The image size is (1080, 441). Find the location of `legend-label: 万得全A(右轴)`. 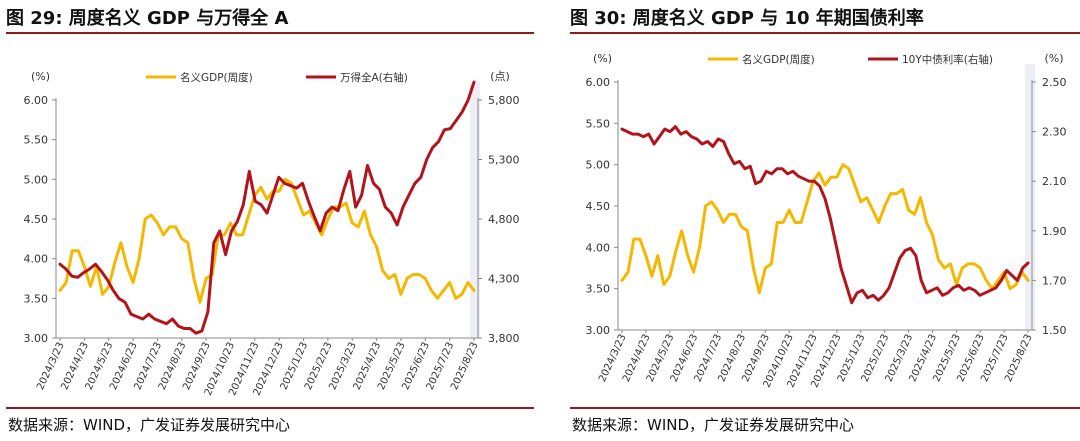

legend-label: 万得全A(右轴) is located at coordinates (374, 77).